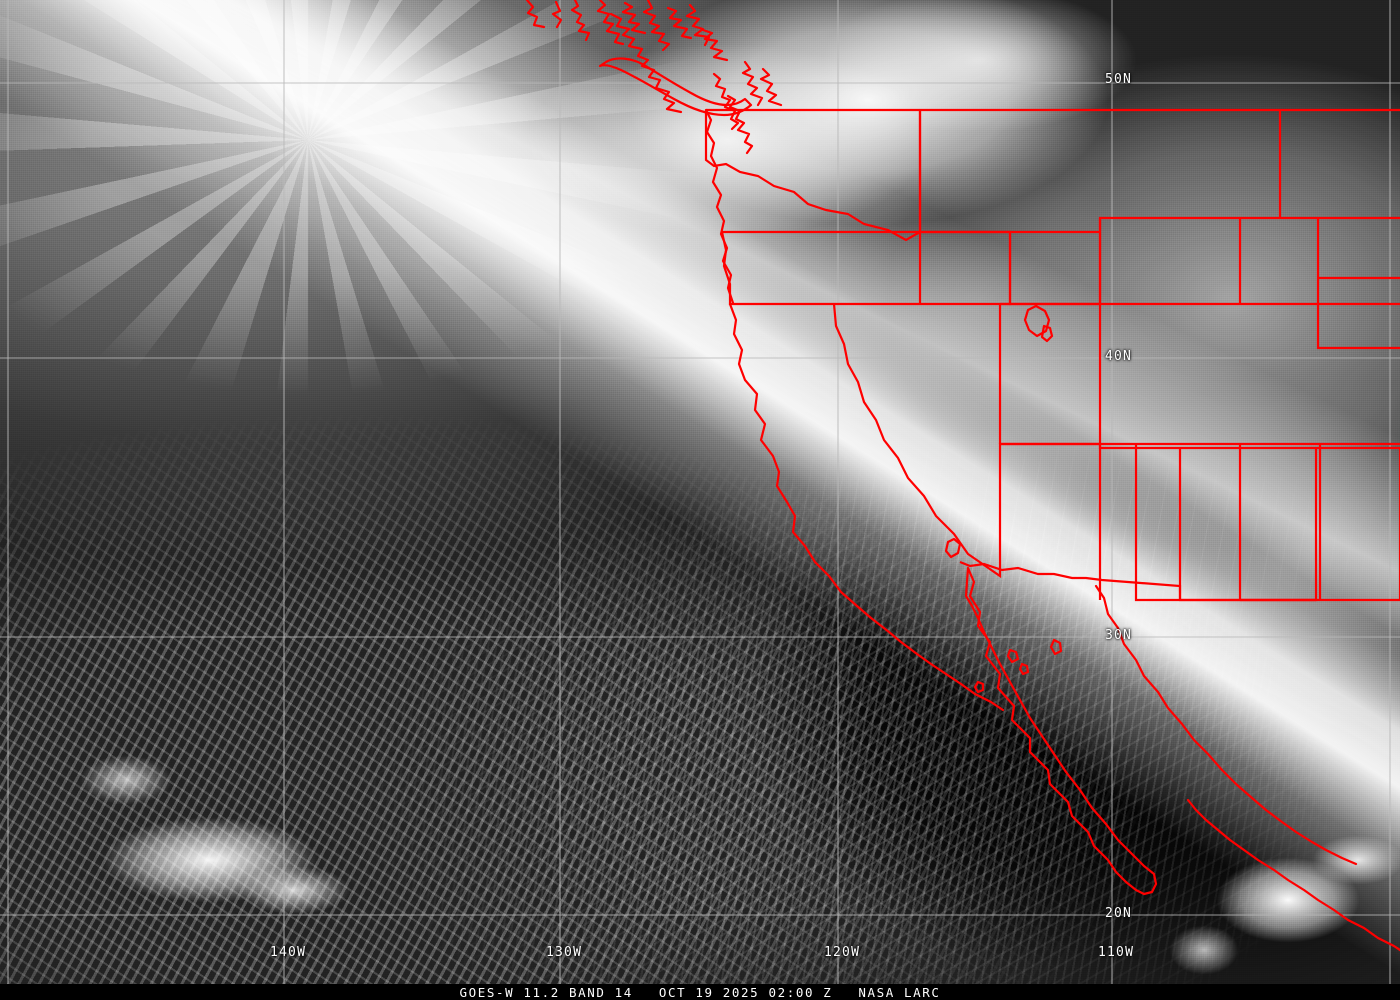 The image size is (1400, 1000). What do you see at coordinates (842, 952) in the screenshot?
I see `lon-label-120w: 120W` at bounding box center [842, 952].